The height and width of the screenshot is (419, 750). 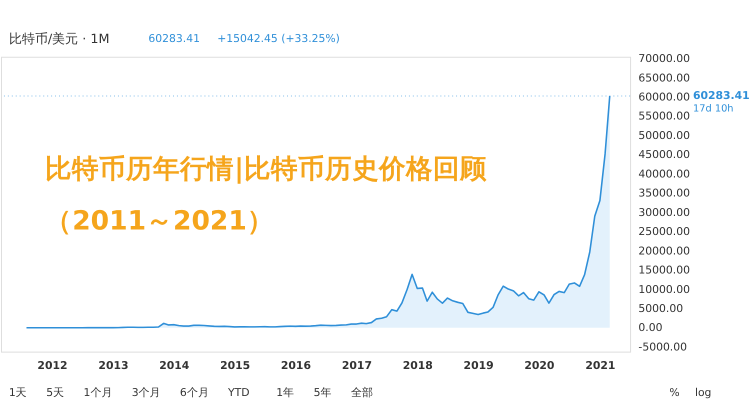 I want to click on text: 全部, so click(x=361, y=392).